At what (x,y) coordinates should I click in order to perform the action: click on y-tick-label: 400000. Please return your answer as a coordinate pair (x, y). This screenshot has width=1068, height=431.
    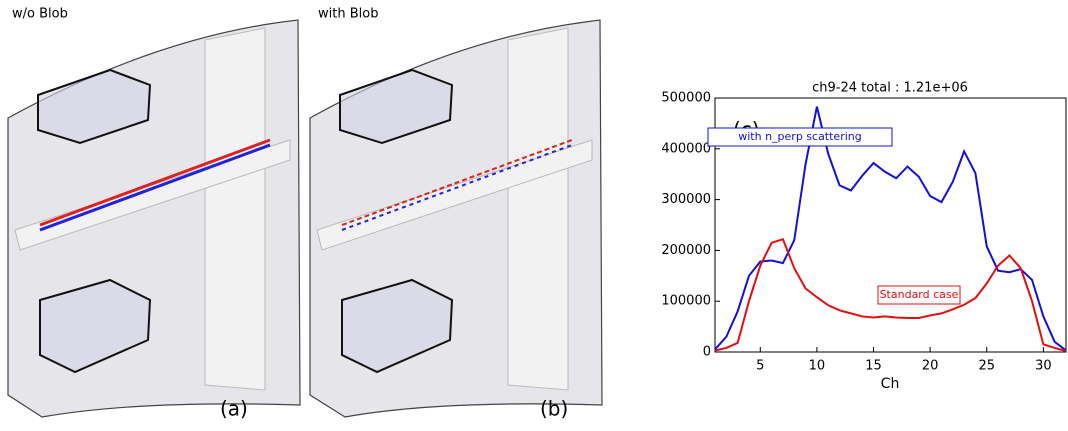
    Looking at the image, I should click on (686, 148).